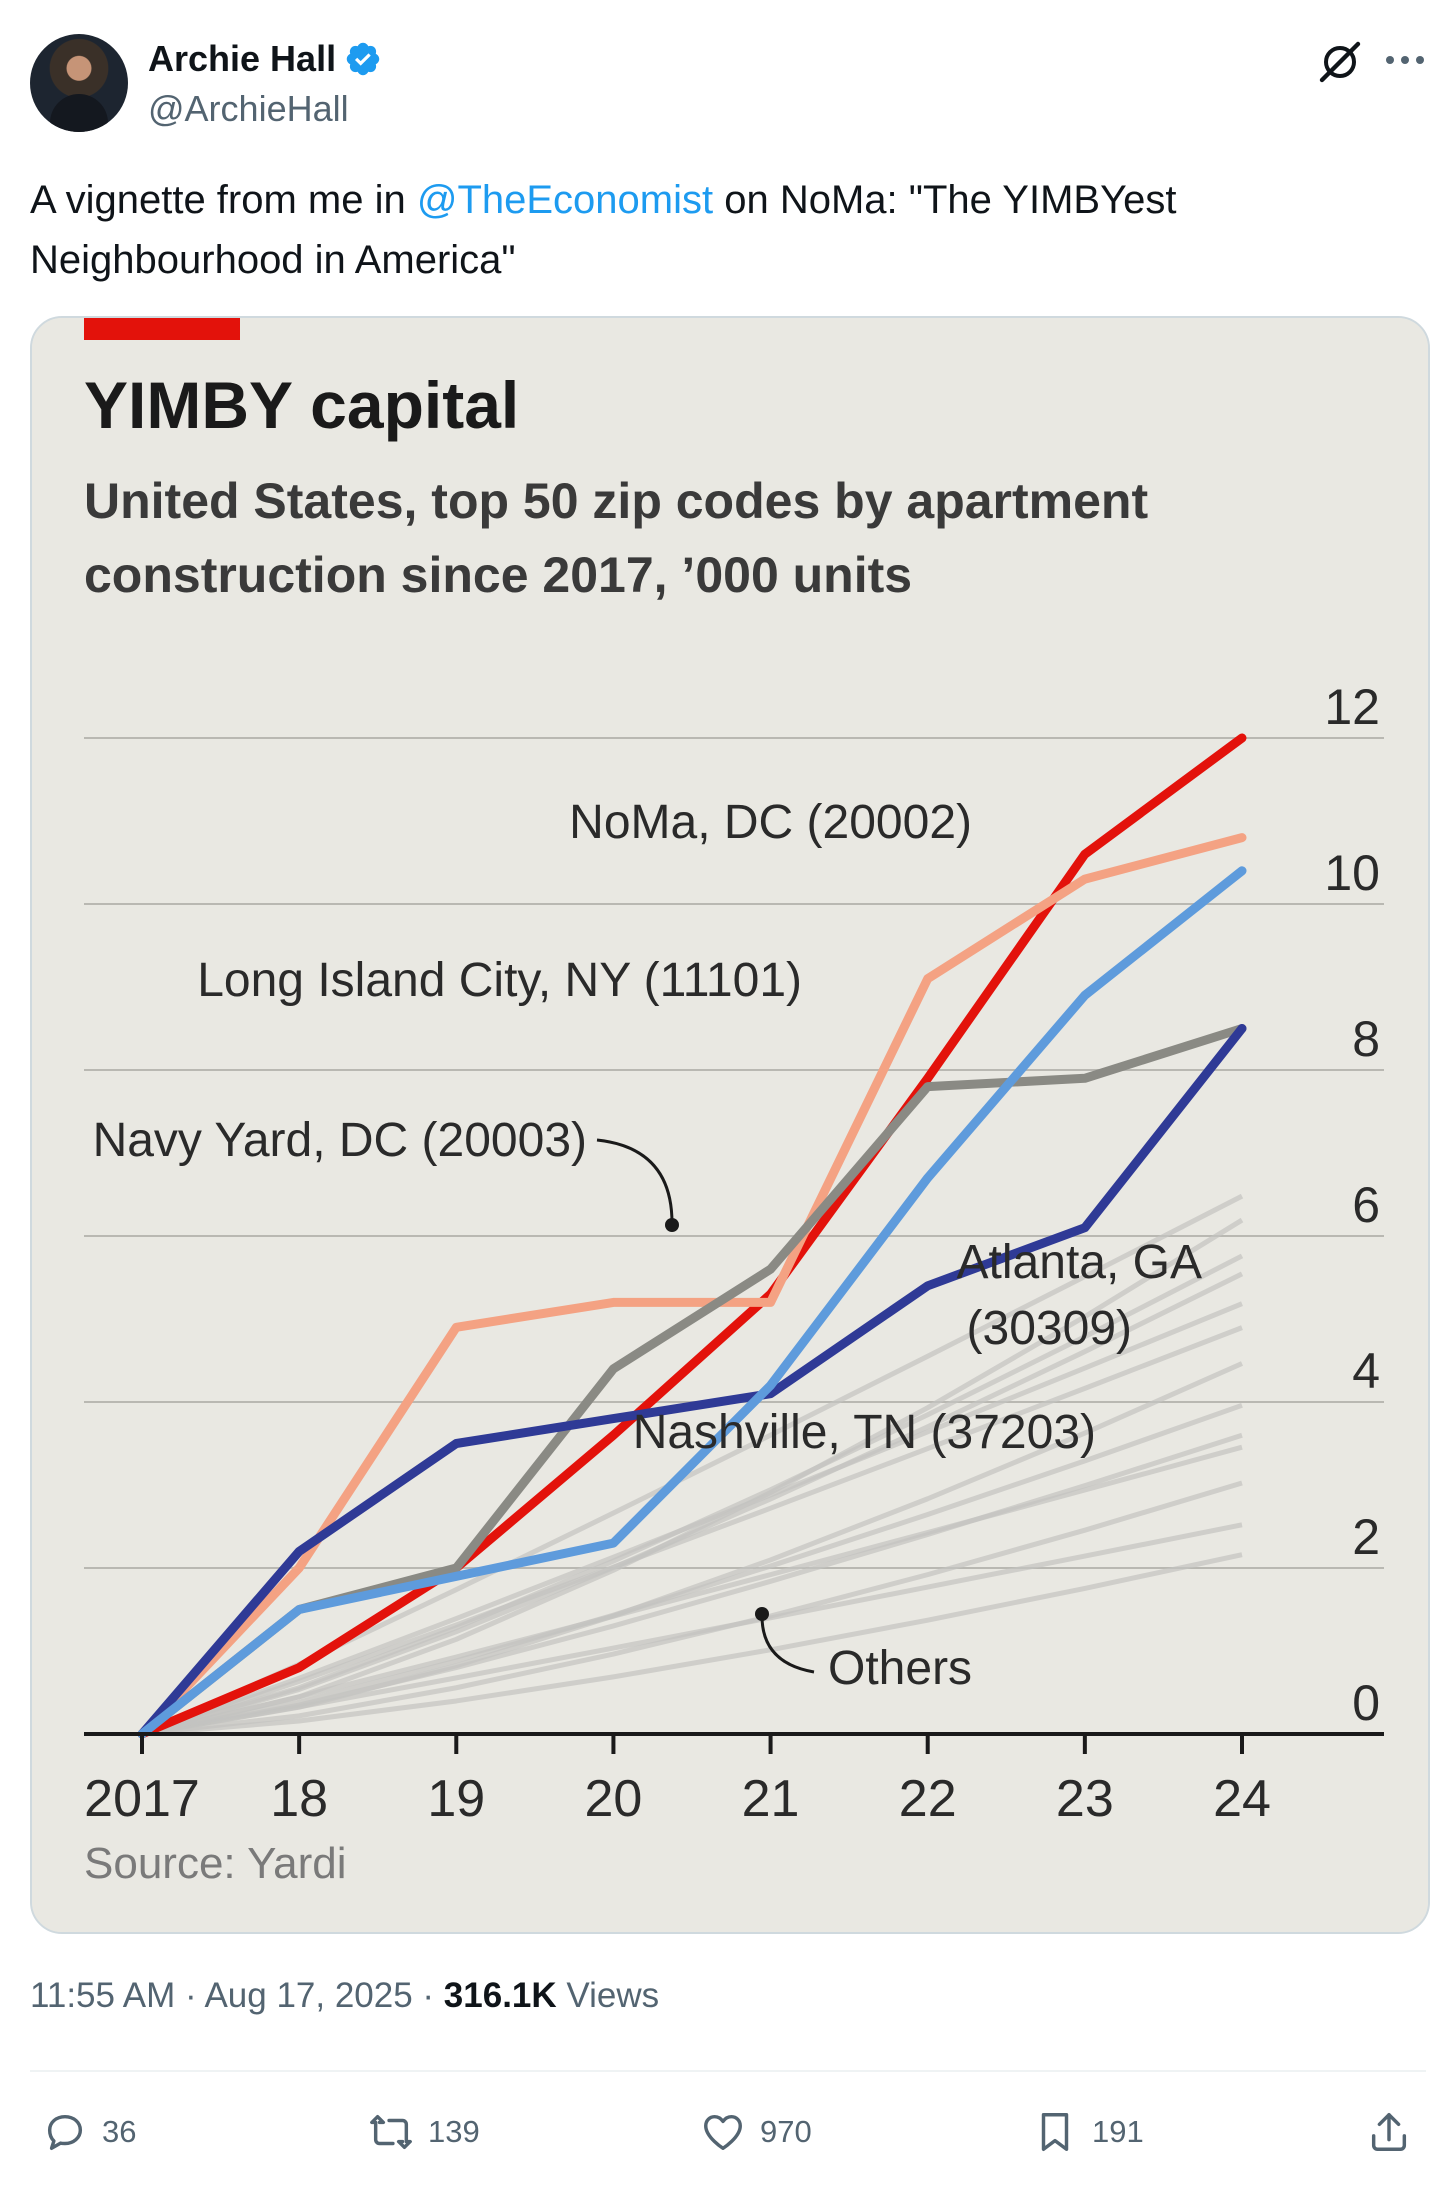 The width and height of the screenshot is (1456, 2190). Describe the element at coordinates (928, 1799) in the screenshot. I see `x-tick-label: 22` at that location.